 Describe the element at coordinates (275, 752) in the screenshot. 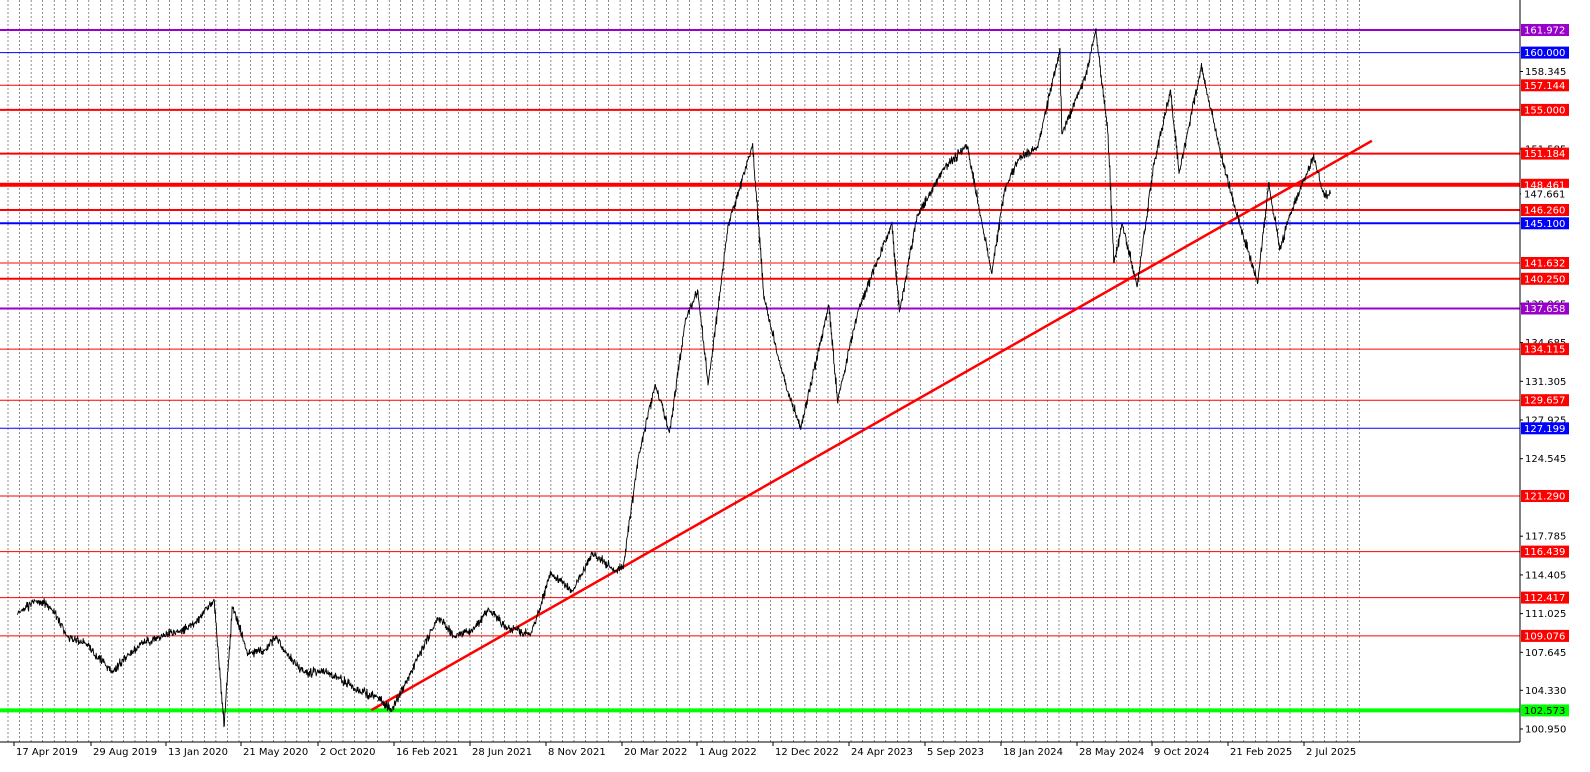

I see `x-tick-label: 21 May 2020` at that location.